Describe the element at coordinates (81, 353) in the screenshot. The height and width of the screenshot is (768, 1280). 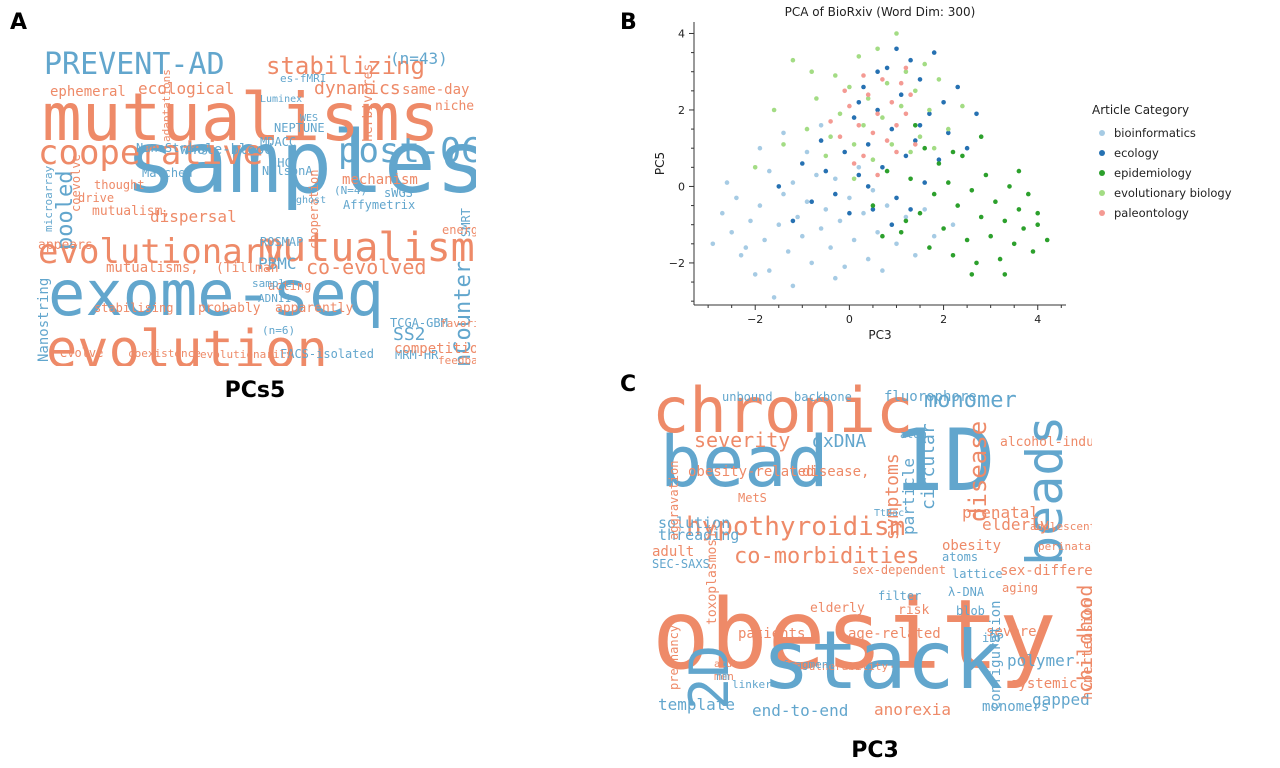
I see `cloud-a-word: evolve` at that location.